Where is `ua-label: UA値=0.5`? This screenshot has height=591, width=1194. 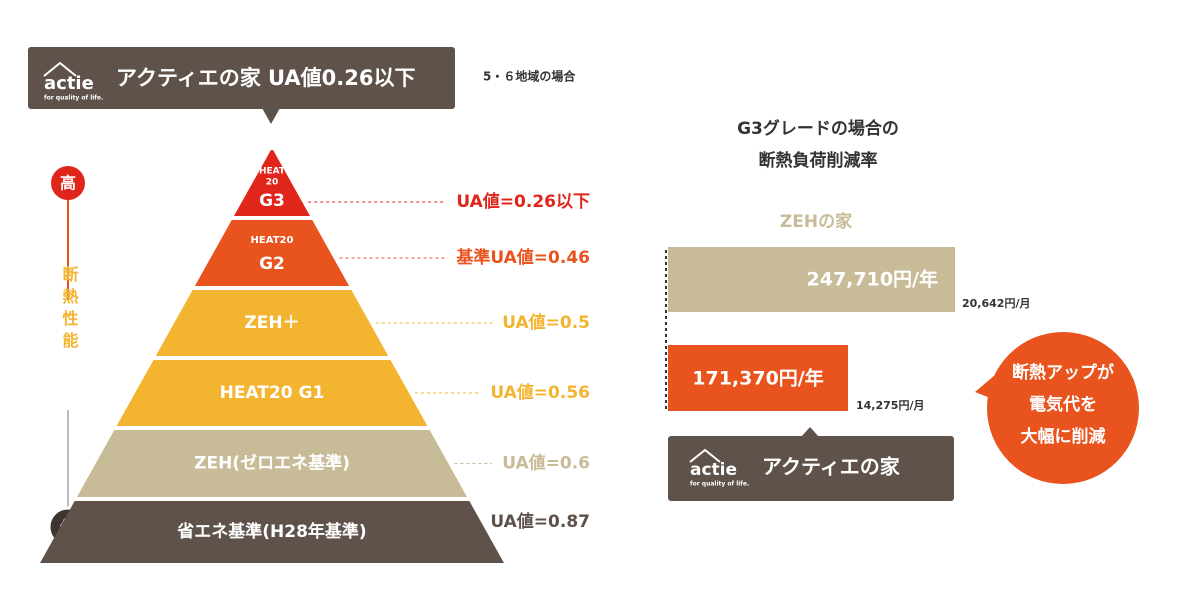
ua-label: UA値=0.5 is located at coordinates (546, 322).